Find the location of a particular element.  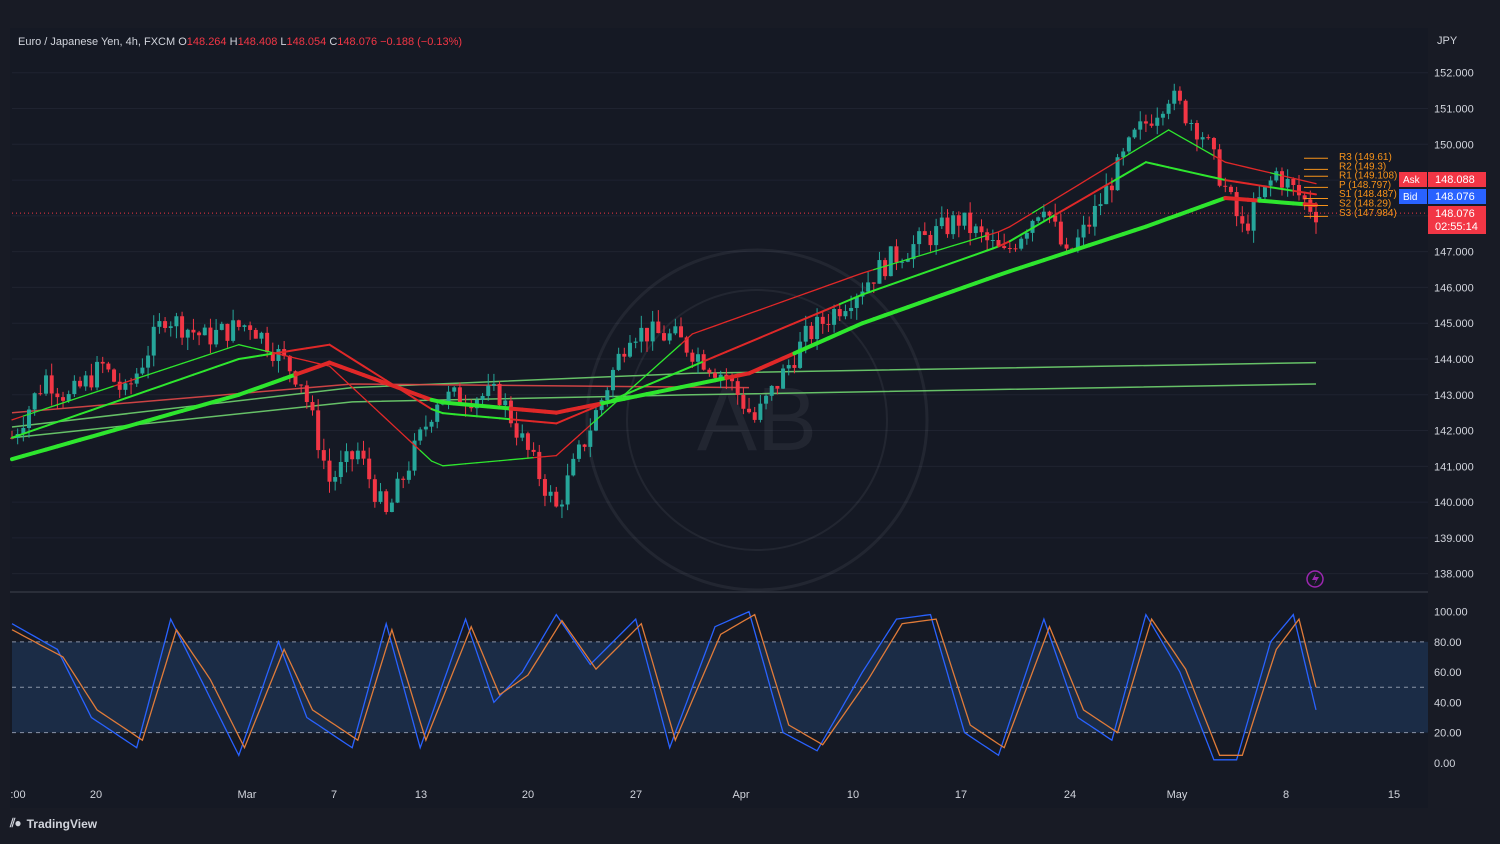

pivot-label: S2 (148.29) is located at coordinates (1365, 204).